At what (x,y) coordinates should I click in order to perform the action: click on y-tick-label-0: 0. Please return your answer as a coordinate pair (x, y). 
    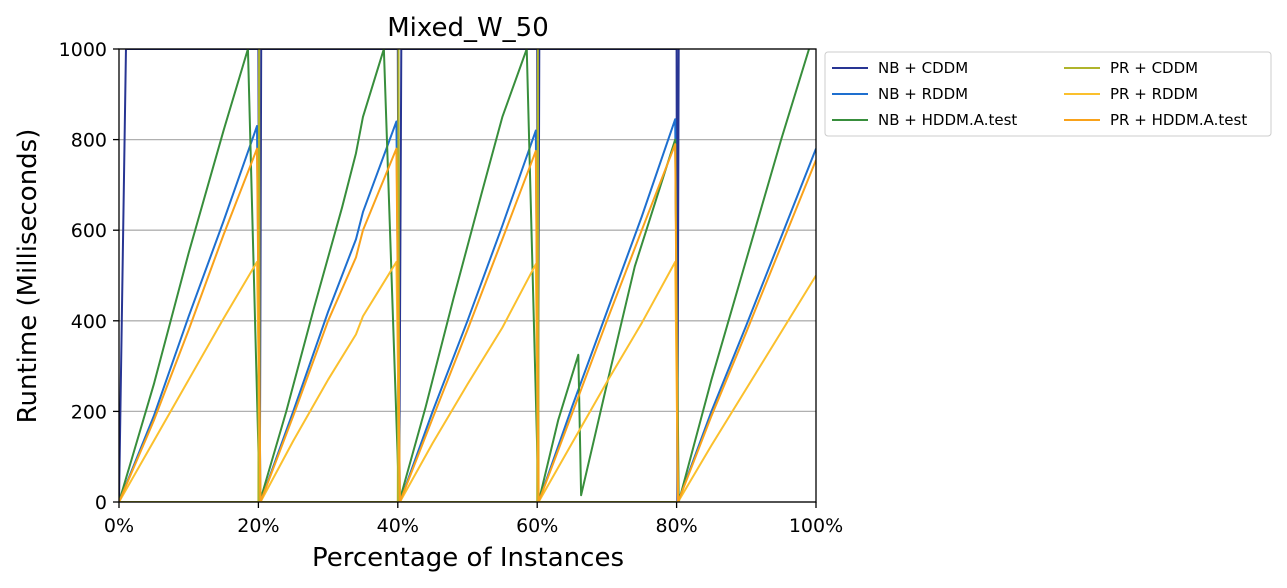
    Looking at the image, I should click on (101, 503).